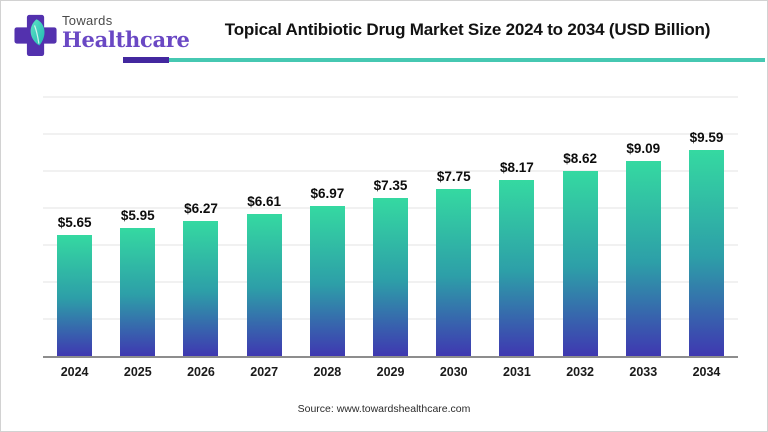 The height and width of the screenshot is (432, 768). What do you see at coordinates (264, 372) in the screenshot?
I see `x-axis-label: 2027` at bounding box center [264, 372].